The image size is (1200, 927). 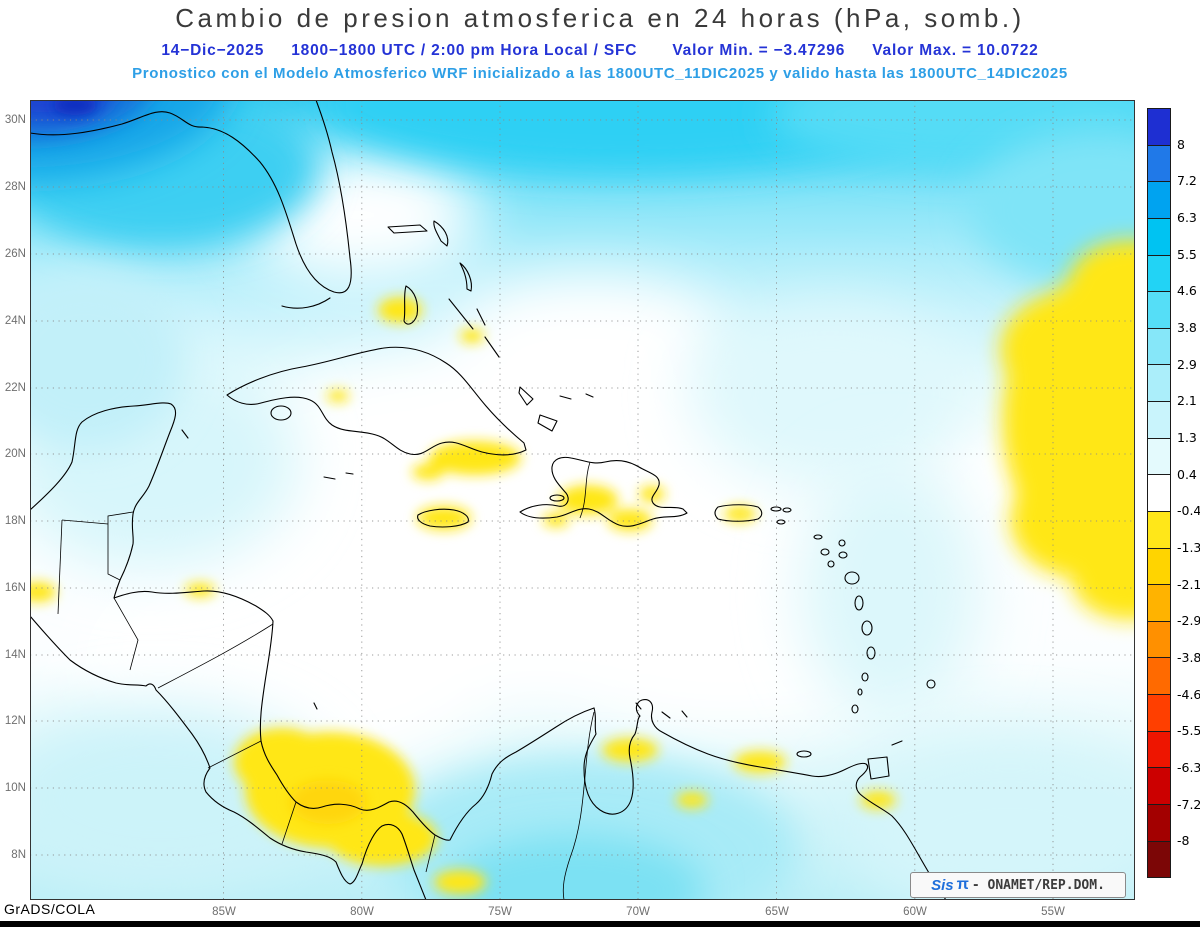 What do you see at coordinates (15, 588) in the screenshot?
I see `lat-label: 16N` at bounding box center [15, 588].